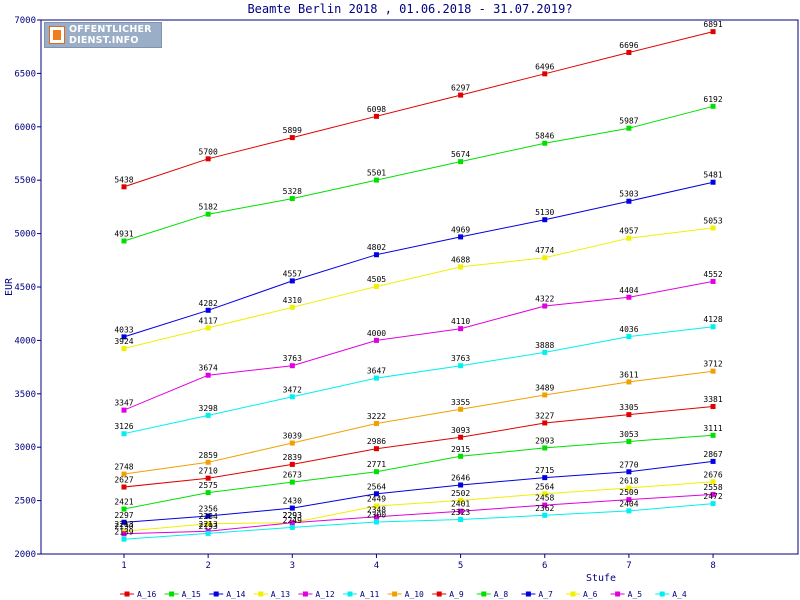 This screenshot has width=800, height=600. Describe the element at coordinates (544, 415) in the screenshot. I see `data-label: 3227` at that location.